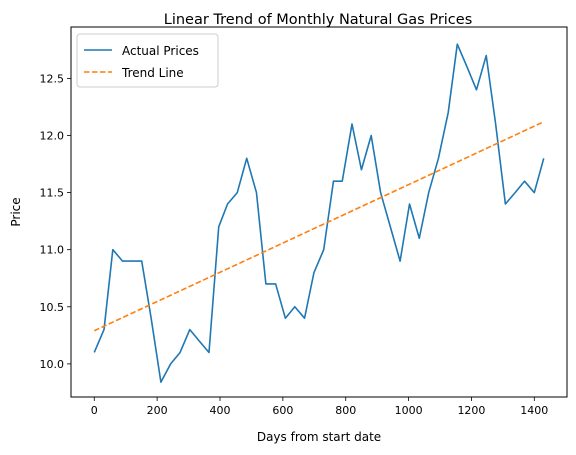 This screenshot has width=576, height=455. I want to click on y-tick-label: 10.5, so click(52, 307).